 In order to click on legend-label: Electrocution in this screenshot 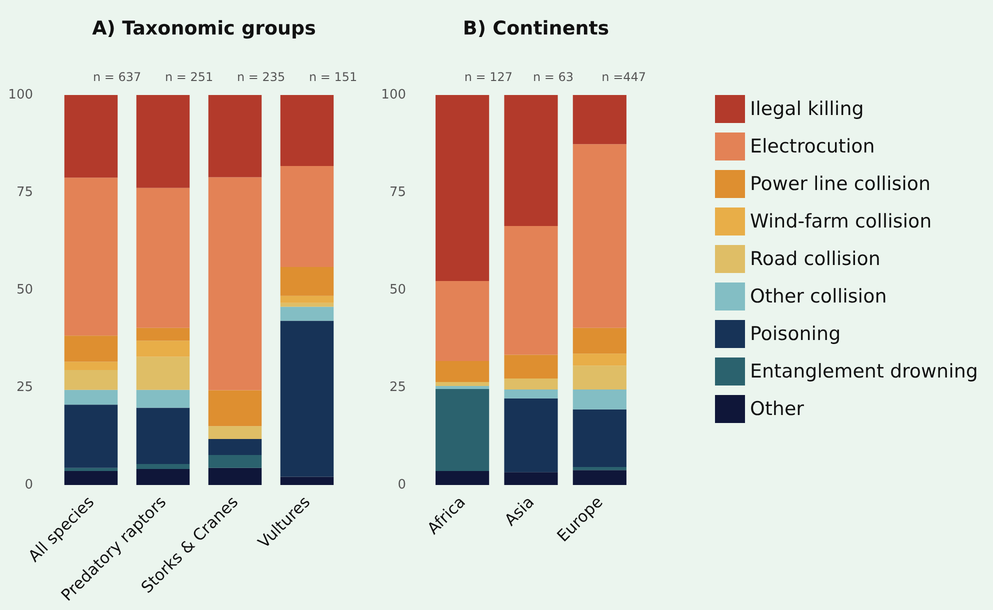, I will do `click(812, 147)`.